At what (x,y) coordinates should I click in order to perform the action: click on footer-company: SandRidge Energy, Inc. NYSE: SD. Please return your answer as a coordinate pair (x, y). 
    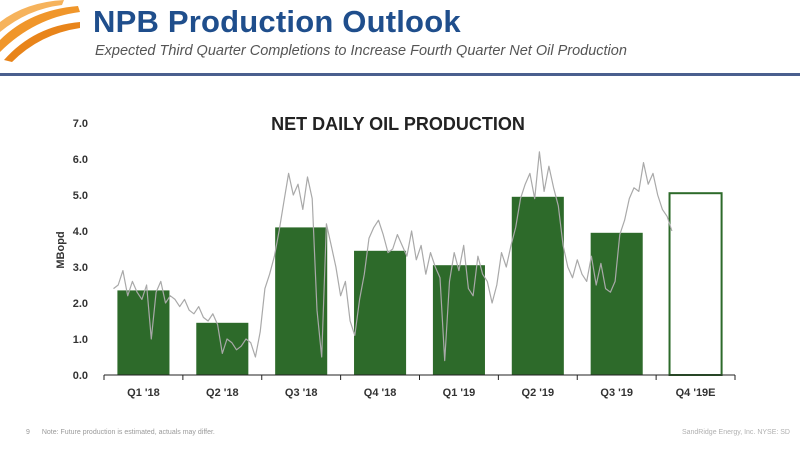
    Looking at the image, I should click on (735, 432).